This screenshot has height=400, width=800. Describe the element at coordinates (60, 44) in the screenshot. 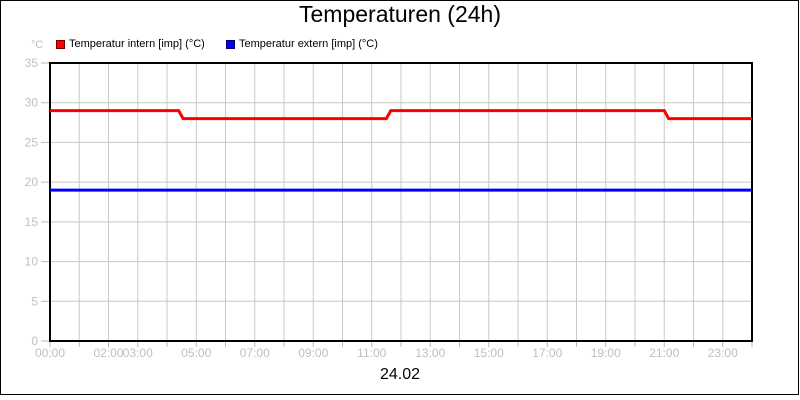

I see `legend-swatch-intern-icon` at that location.